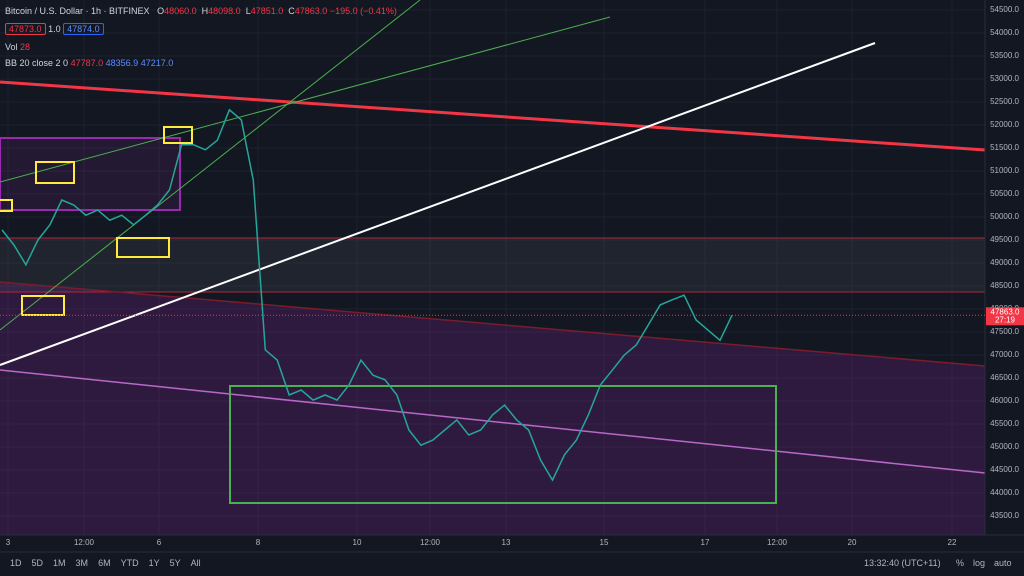 The image size is (1024, 576). What do you see at coordinates (1004, 193) in the screenshot?
I see `y-tick-label: 50500.0` at bounding box center [1004, 193].